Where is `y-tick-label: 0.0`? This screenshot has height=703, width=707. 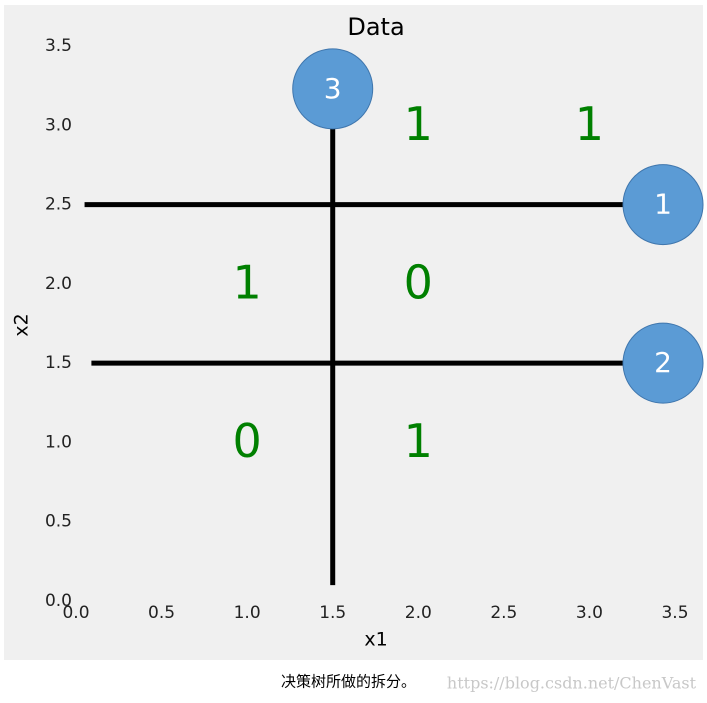
y-tick-label: 0.0 is located at coordinates (58, 601).